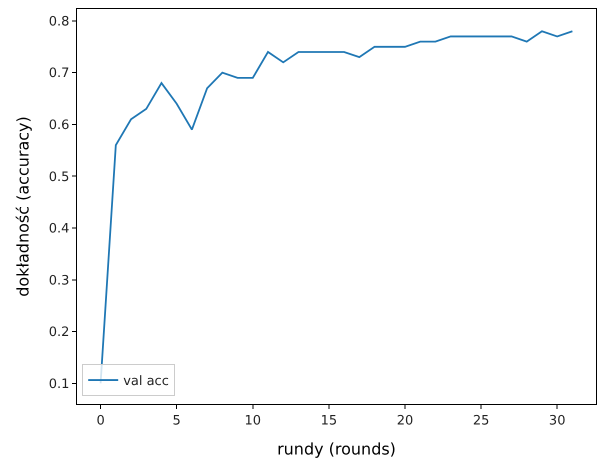  Describe the element at coordinates (59, 74) in the screenshot. I see `y-tick-label: 0.7` at that location.